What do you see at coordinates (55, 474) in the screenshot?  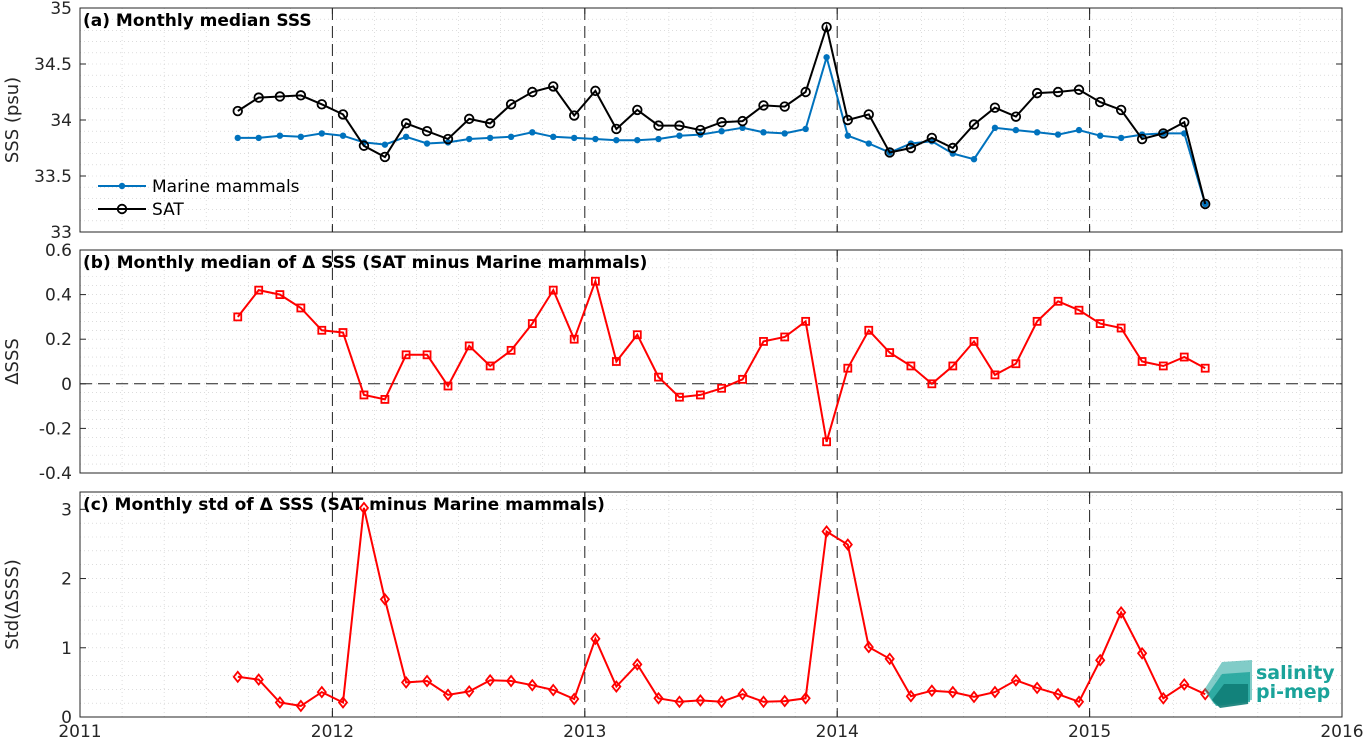 I see `y-tick-label: -0.4` at bounding box center [55, 474].